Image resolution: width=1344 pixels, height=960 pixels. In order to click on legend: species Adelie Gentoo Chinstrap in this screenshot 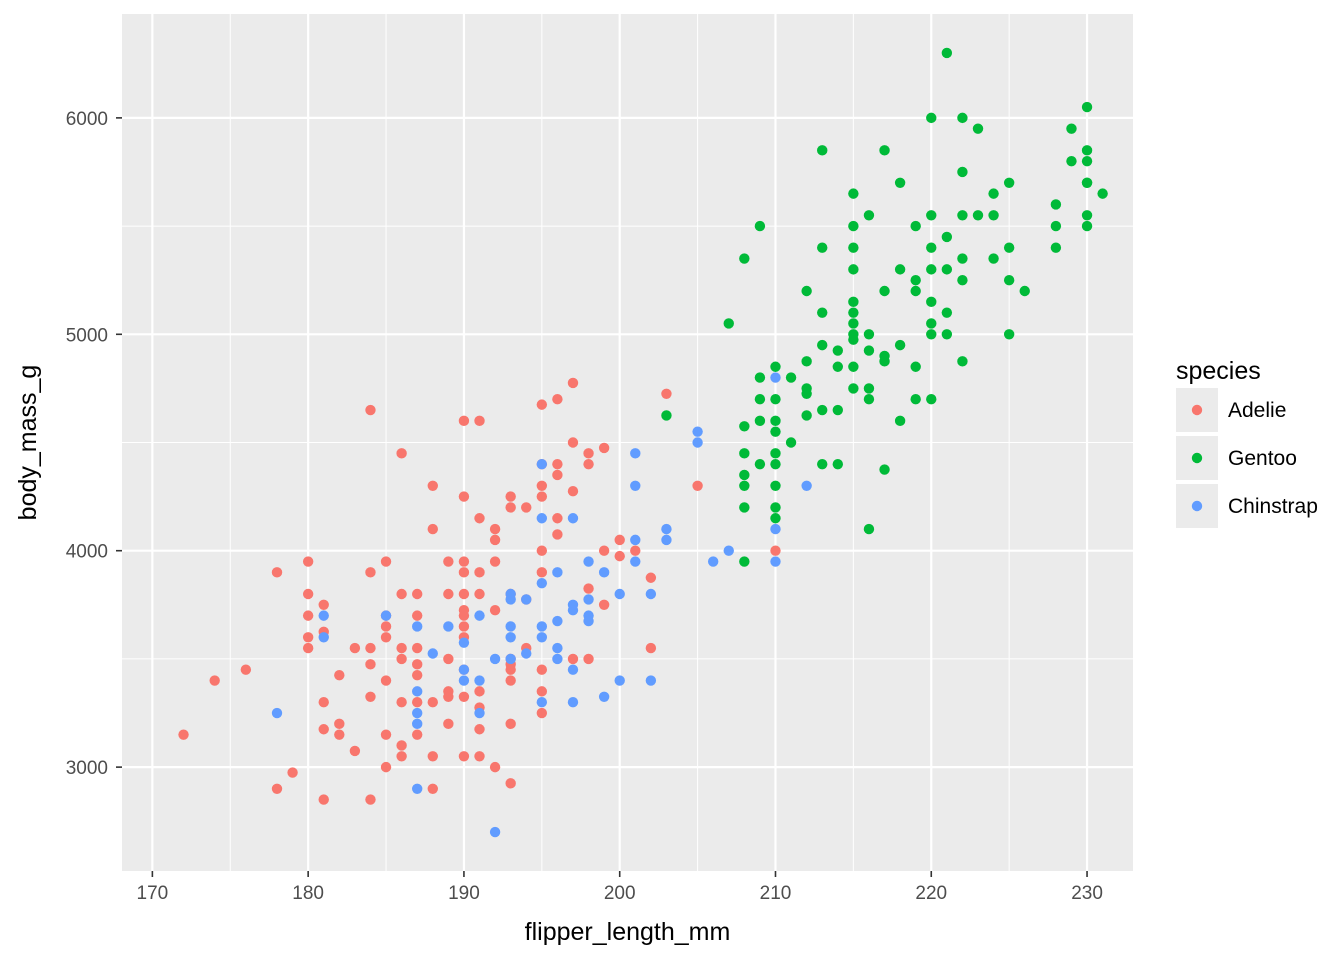, I will do `click(1247, 442)`.